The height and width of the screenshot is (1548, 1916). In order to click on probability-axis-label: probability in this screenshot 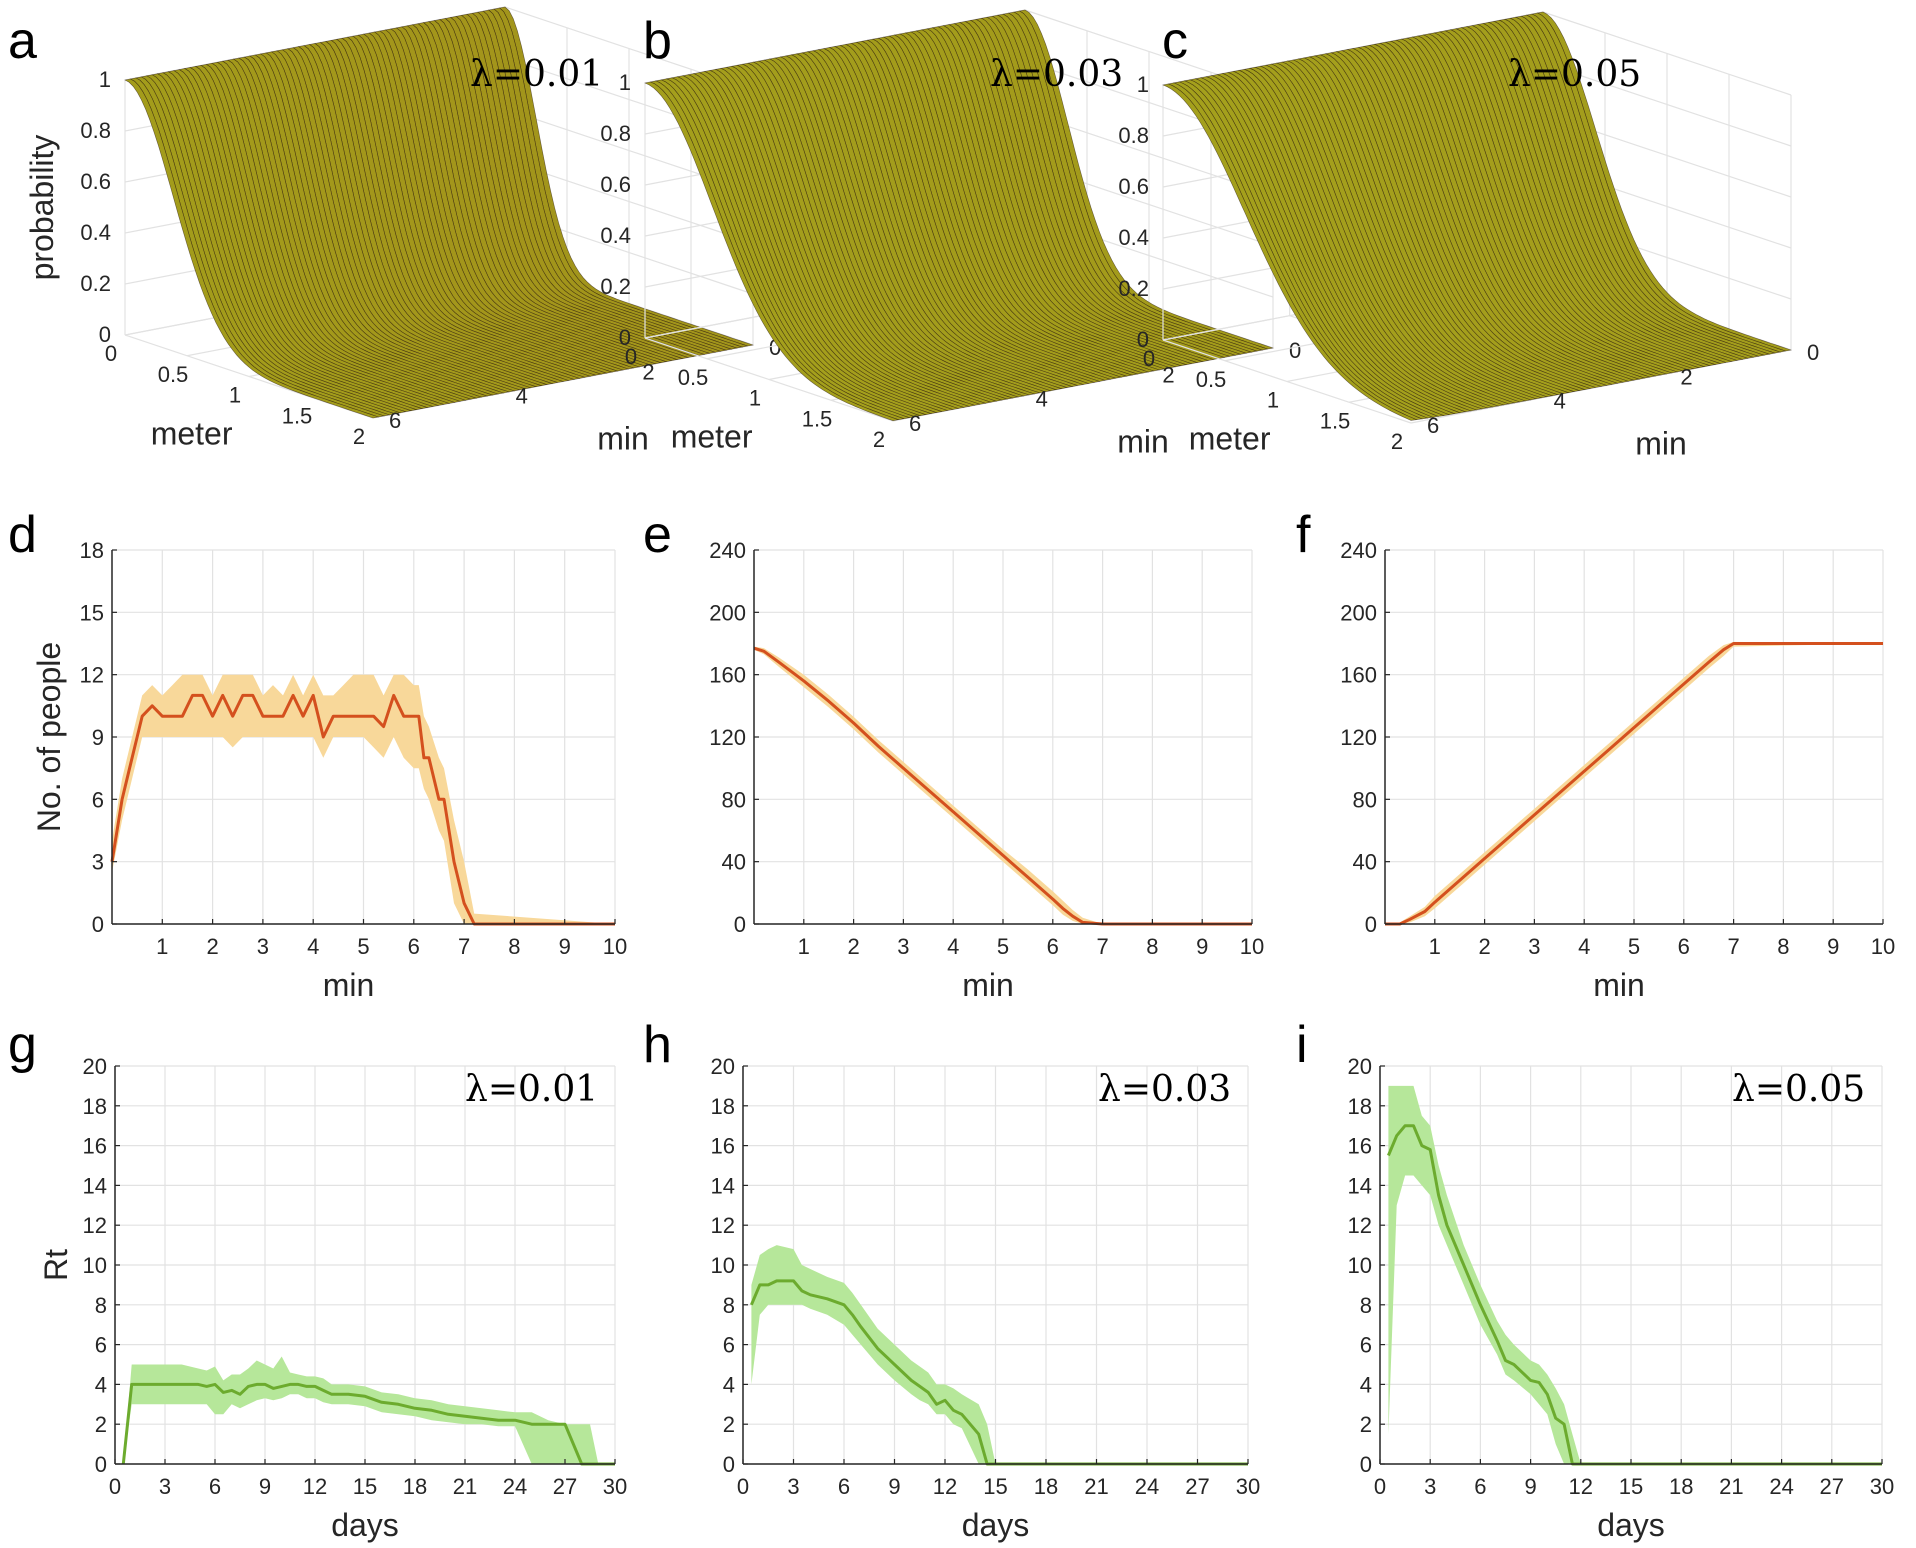, I will do `click(42, 208)`.